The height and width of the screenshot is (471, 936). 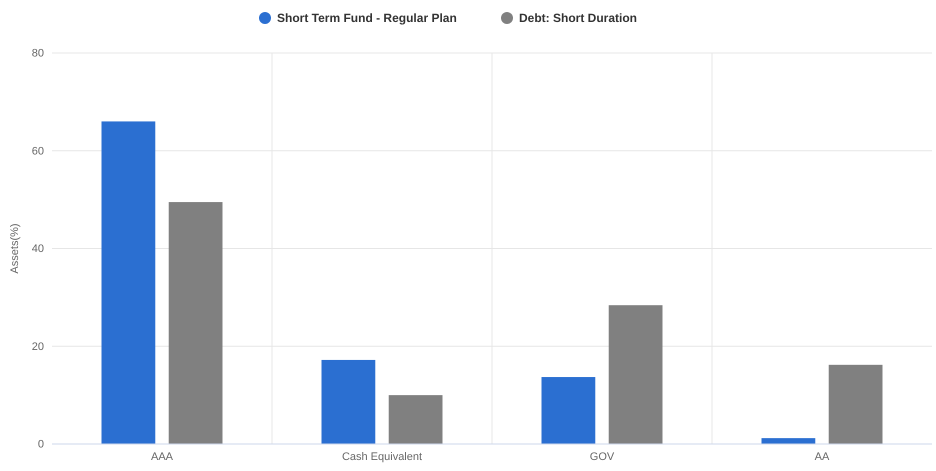 I want to click on y-tick-label: 60, so click(x=38, y=151).